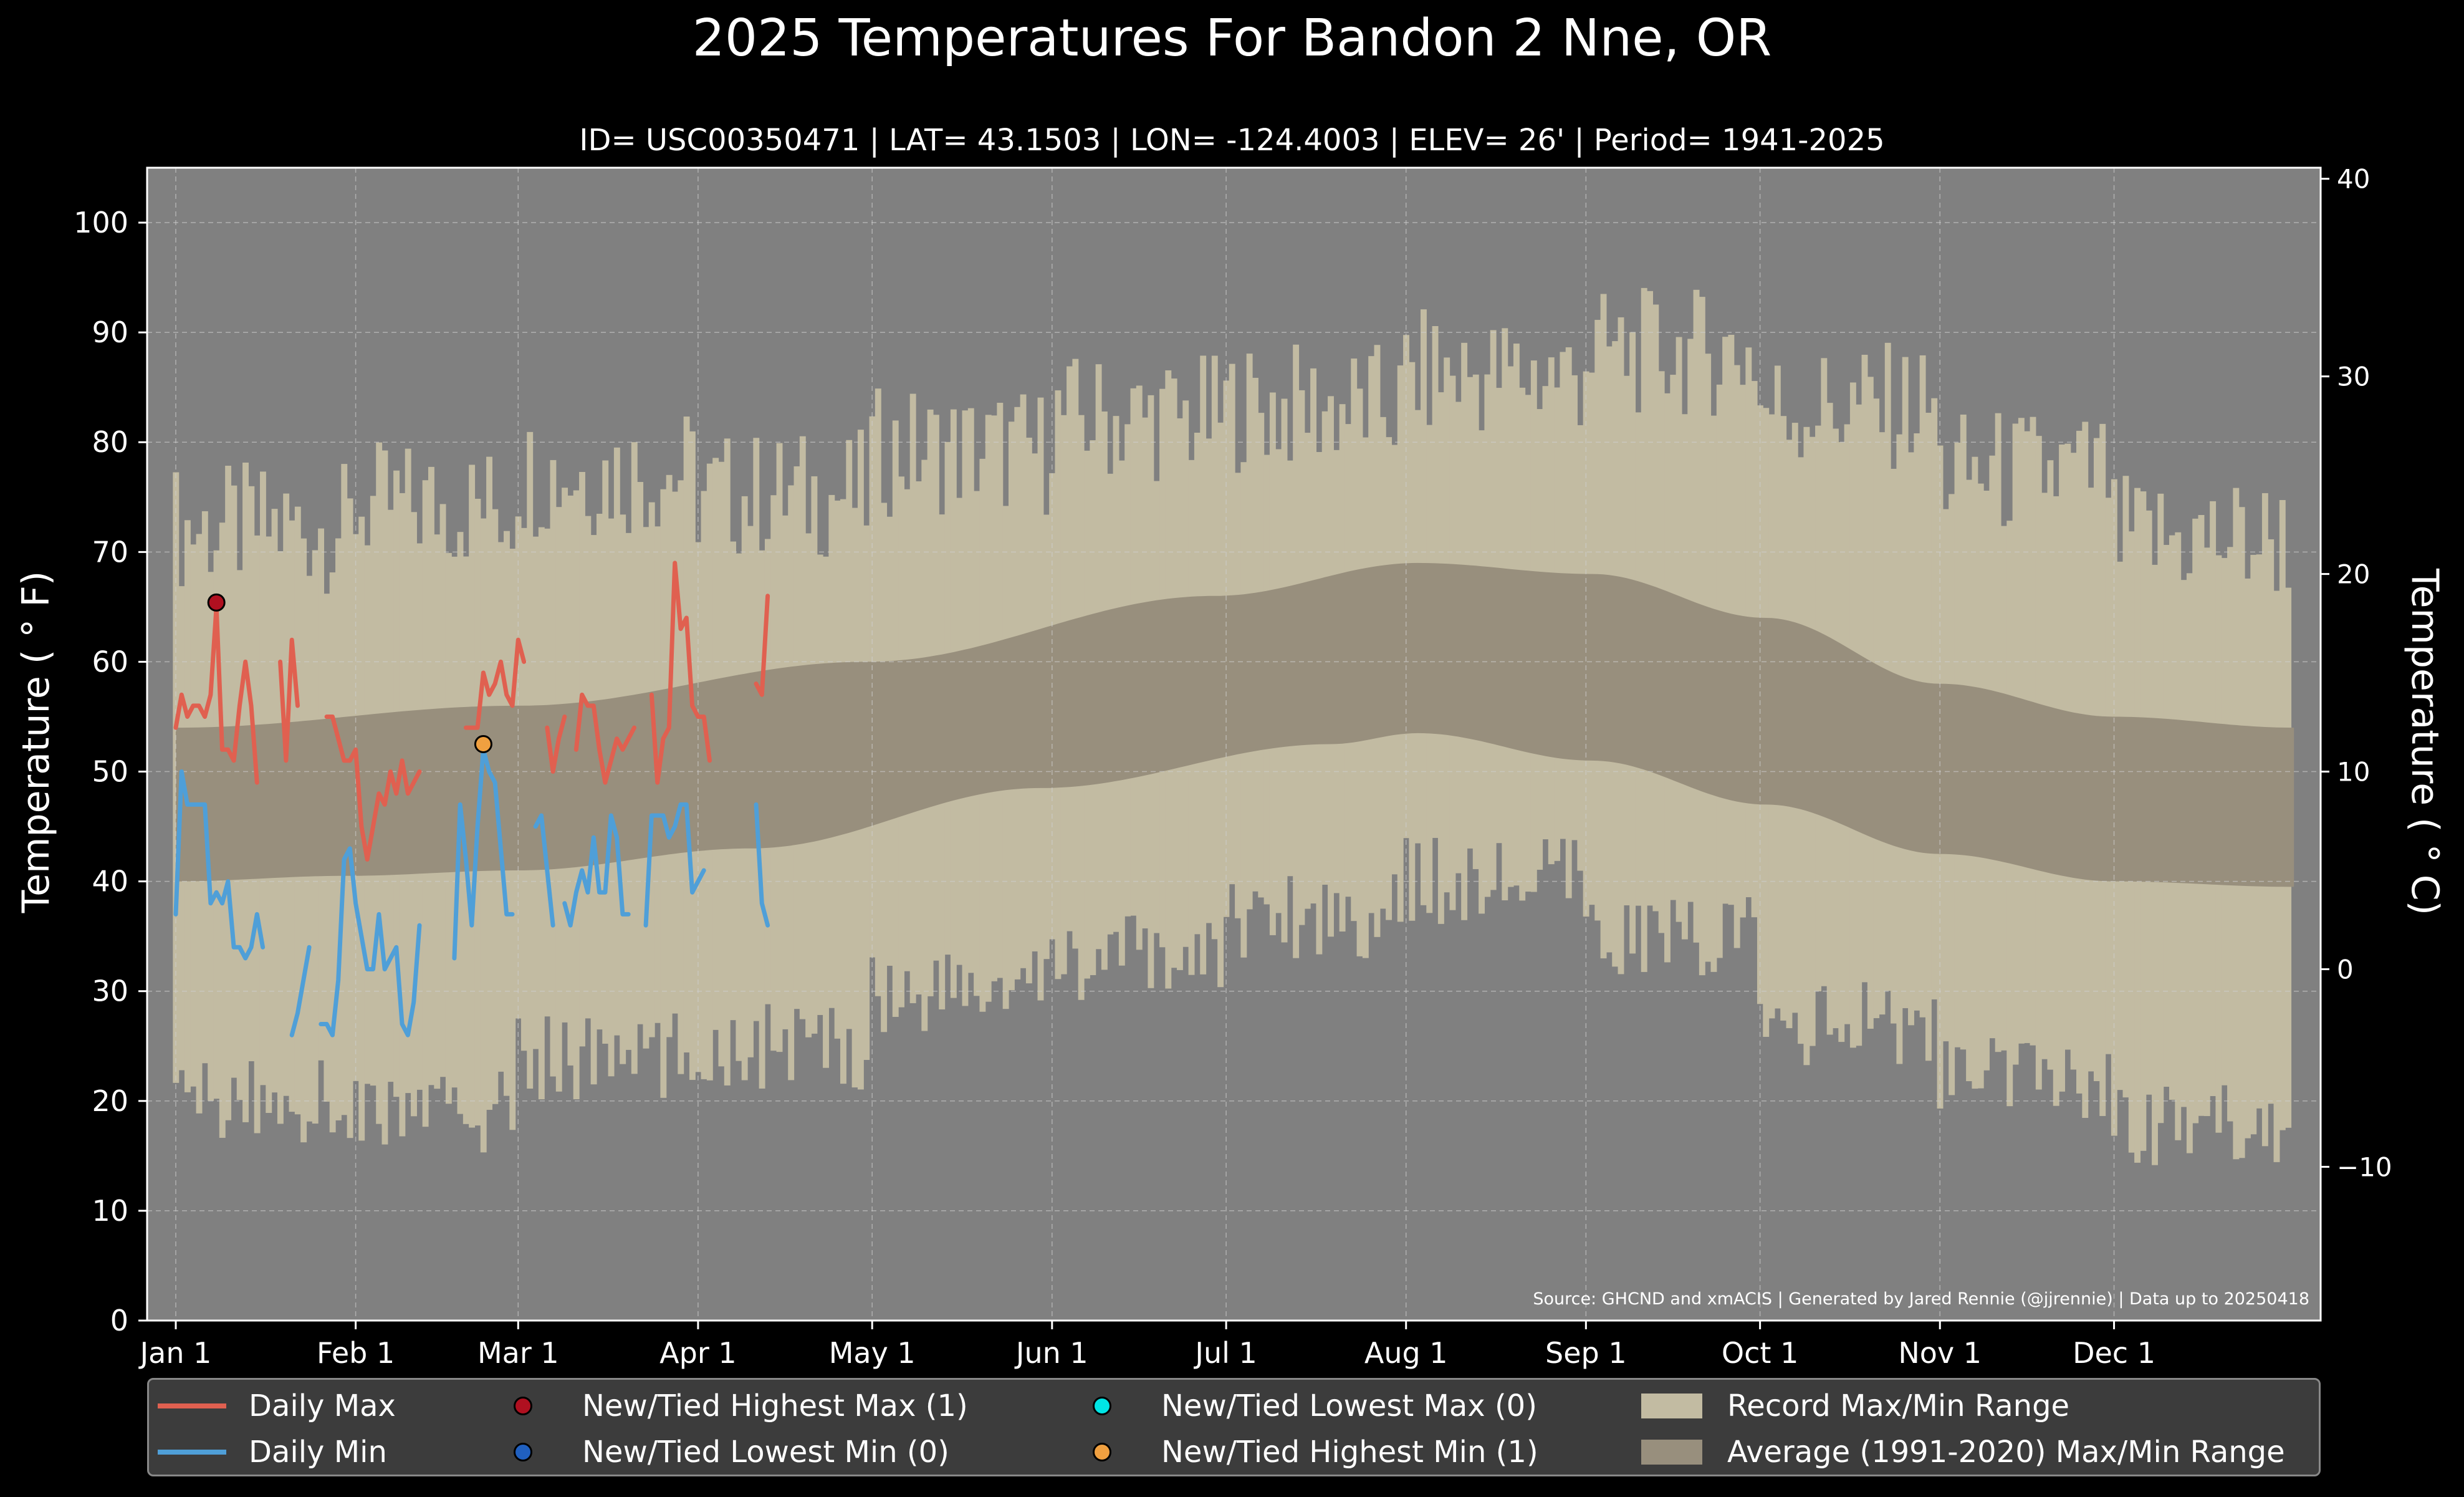 The image size is (2464, 1497). I want to click on x-tick-label: Jun 1, so click(1051, 1353).